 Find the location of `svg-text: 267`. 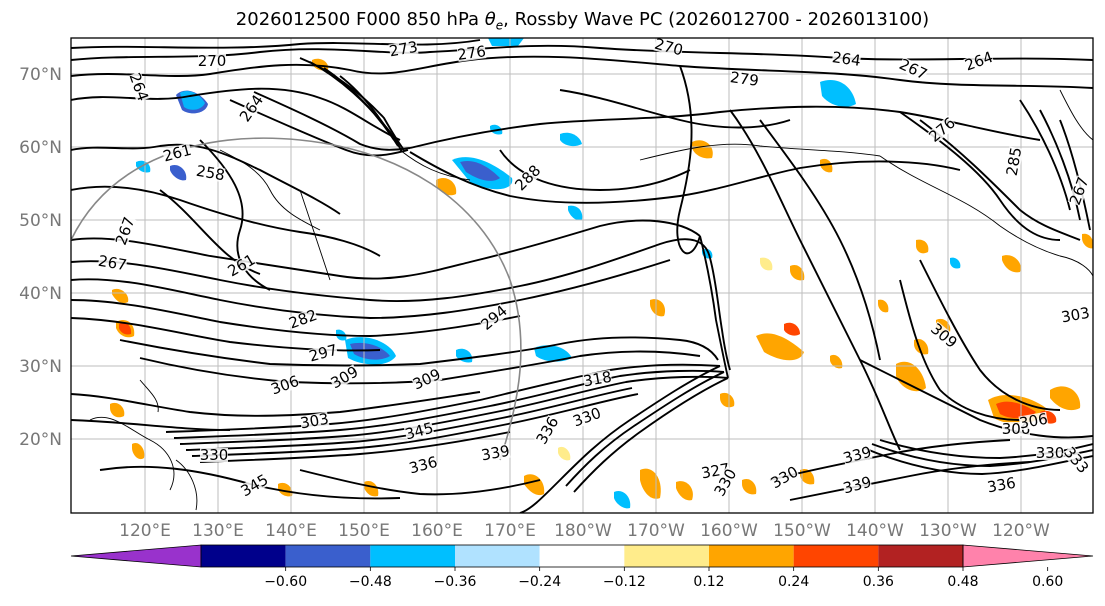

svg-text: 267 is located at coordinates (112, 263).